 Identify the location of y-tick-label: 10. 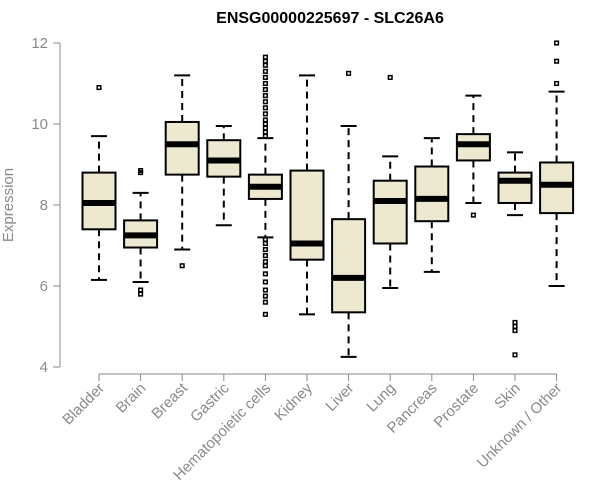
(39, 124).